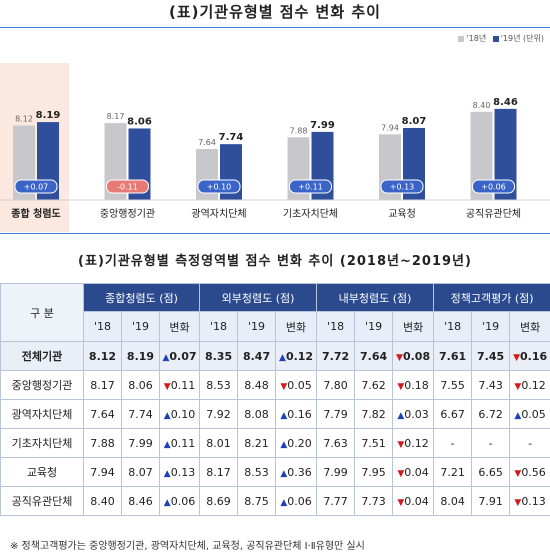 The height and width of the screenshot is (554, 550). Describe the element at coordinates (453, 501) in the screenshot. I see `cell-2018: 8.04` at that location.